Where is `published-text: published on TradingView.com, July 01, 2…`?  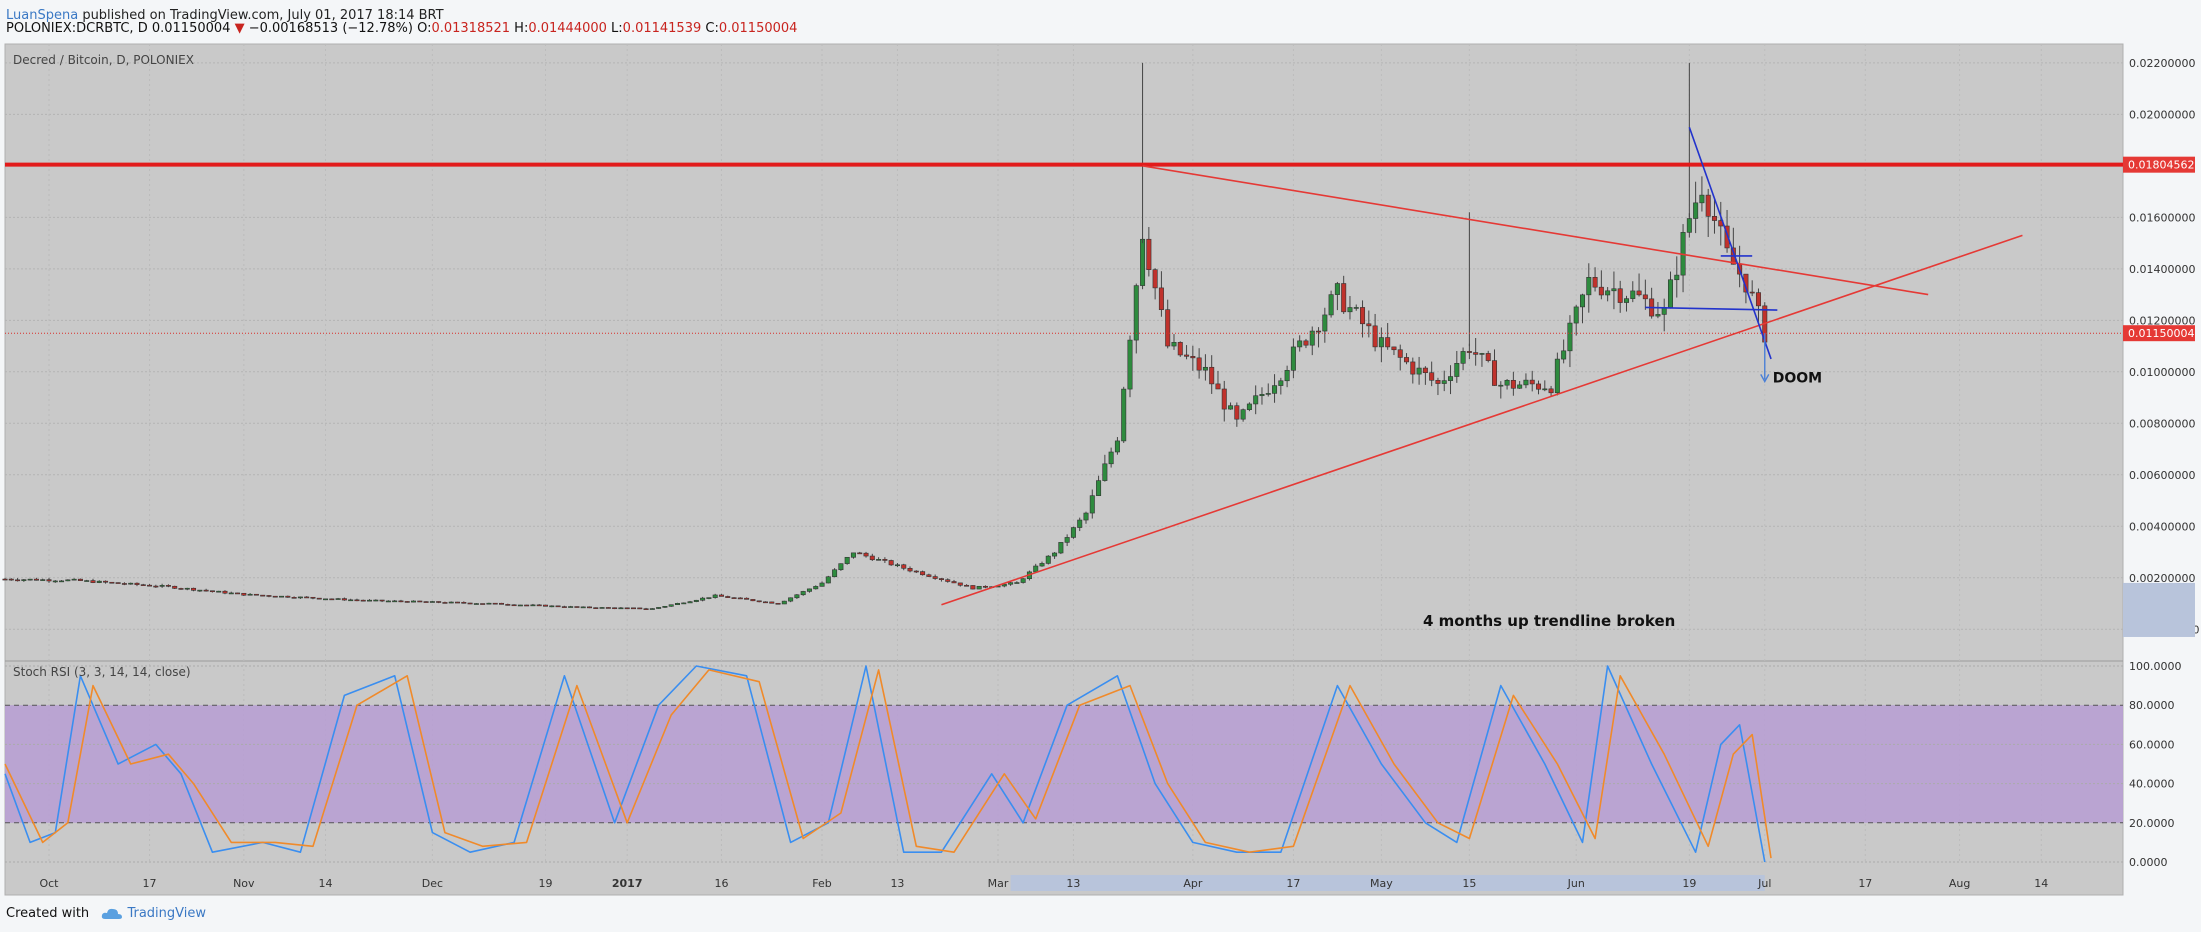 published-text: published on TradingView.com, July 01, 2… is located at coordinates (263, 15).